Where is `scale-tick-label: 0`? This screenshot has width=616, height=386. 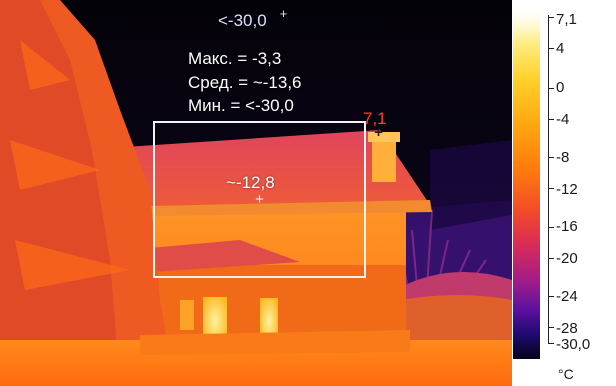 scale-tick-label: 0 is located at coordinates (560, 87).